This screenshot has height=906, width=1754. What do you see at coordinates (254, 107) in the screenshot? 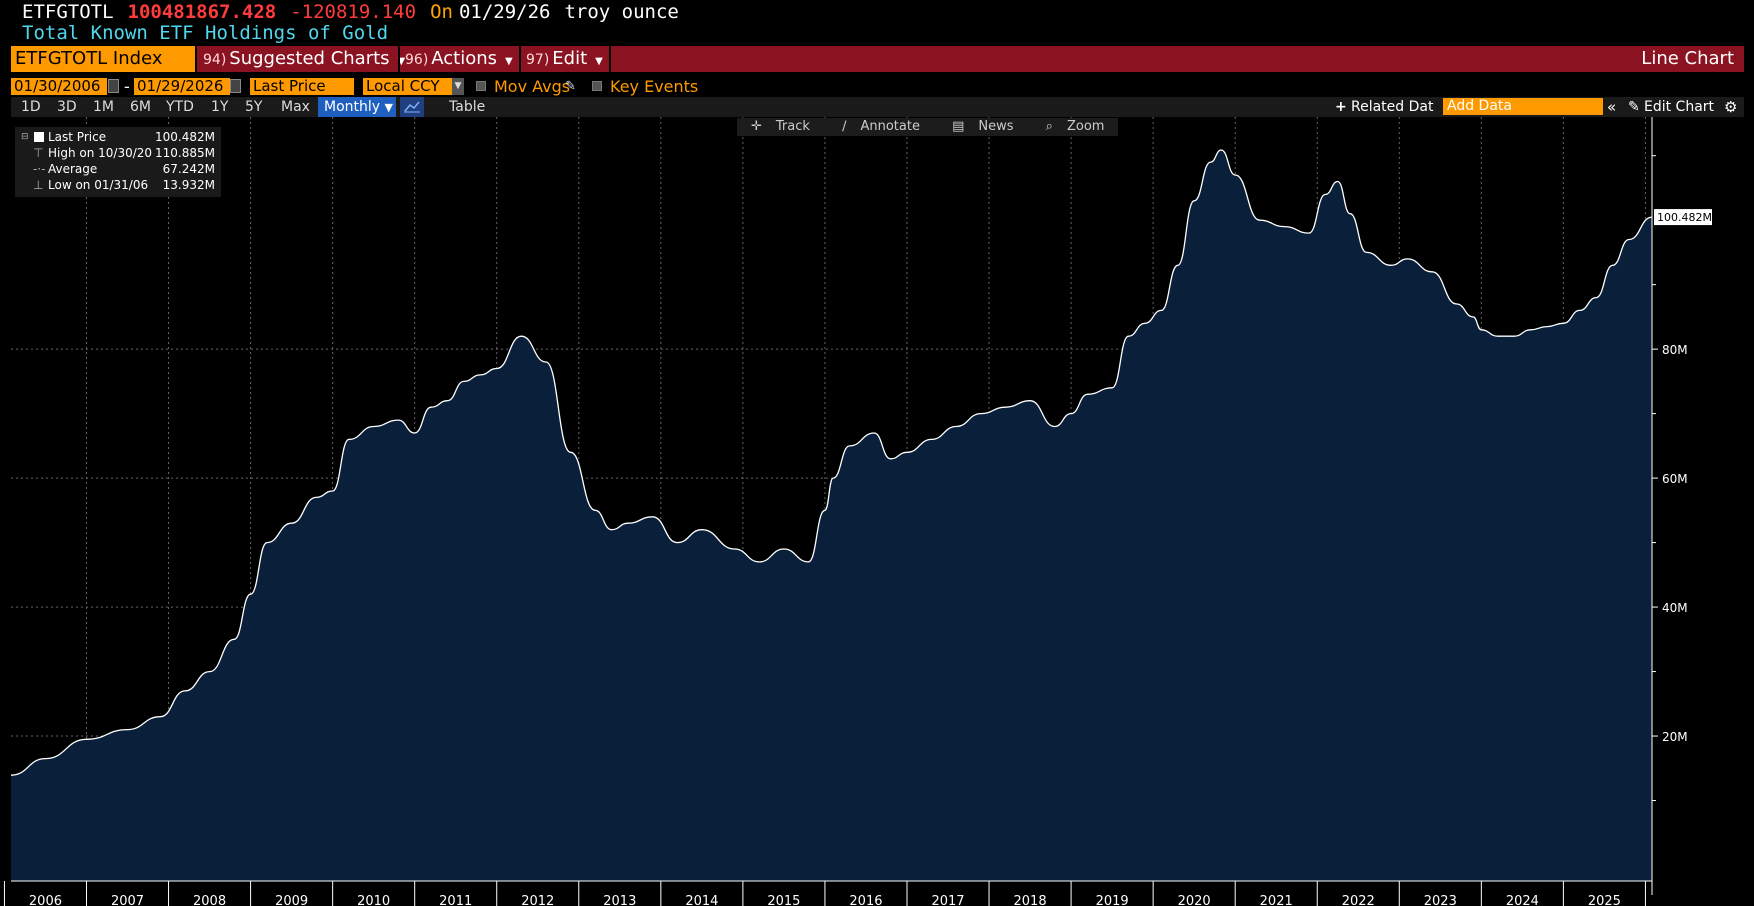
I see `period-5y: 5Y` at bounding box center [254, 107].